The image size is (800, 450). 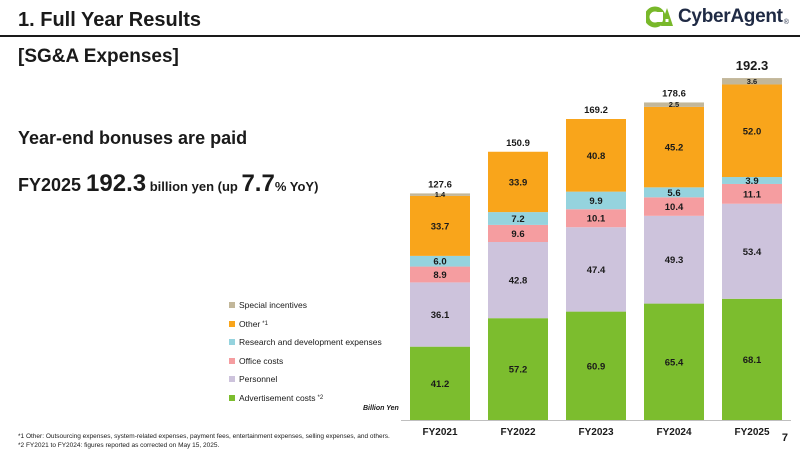 I want to click on value-label-office-fy2025: 11.1, so click(x=752, y=194).